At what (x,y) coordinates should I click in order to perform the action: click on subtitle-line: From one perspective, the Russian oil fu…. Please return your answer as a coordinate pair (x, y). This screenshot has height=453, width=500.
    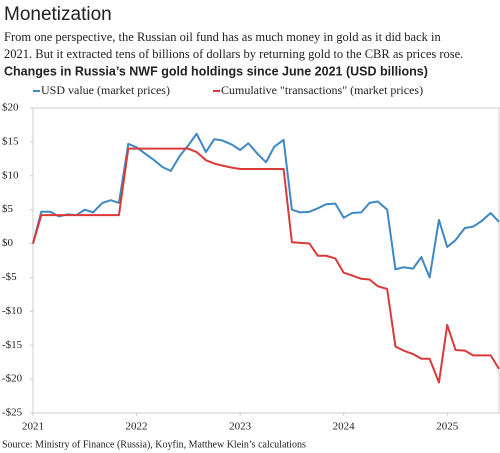
    Looking at the image, I should click on (222, 37).